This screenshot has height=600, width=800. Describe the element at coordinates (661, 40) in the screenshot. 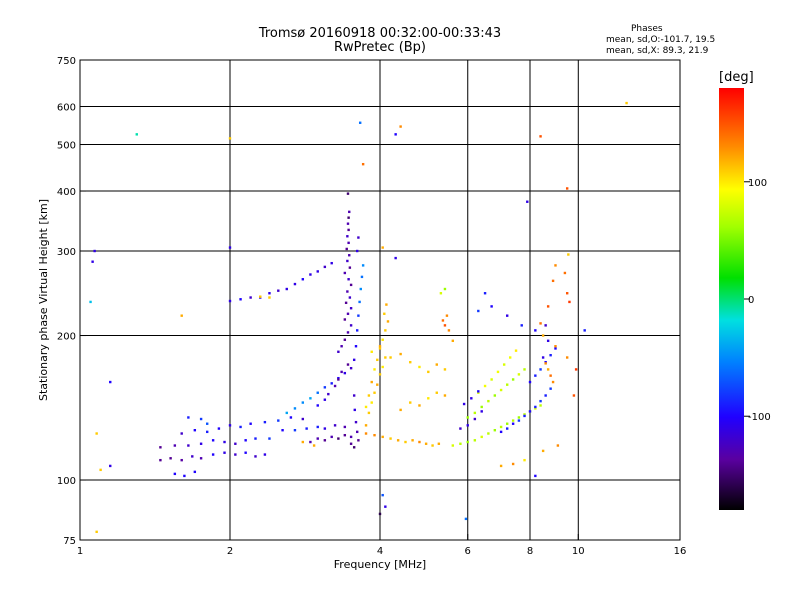

I see `phases-o-mode-stats: mean, sd,O:-101.7, 19.5` at that location.